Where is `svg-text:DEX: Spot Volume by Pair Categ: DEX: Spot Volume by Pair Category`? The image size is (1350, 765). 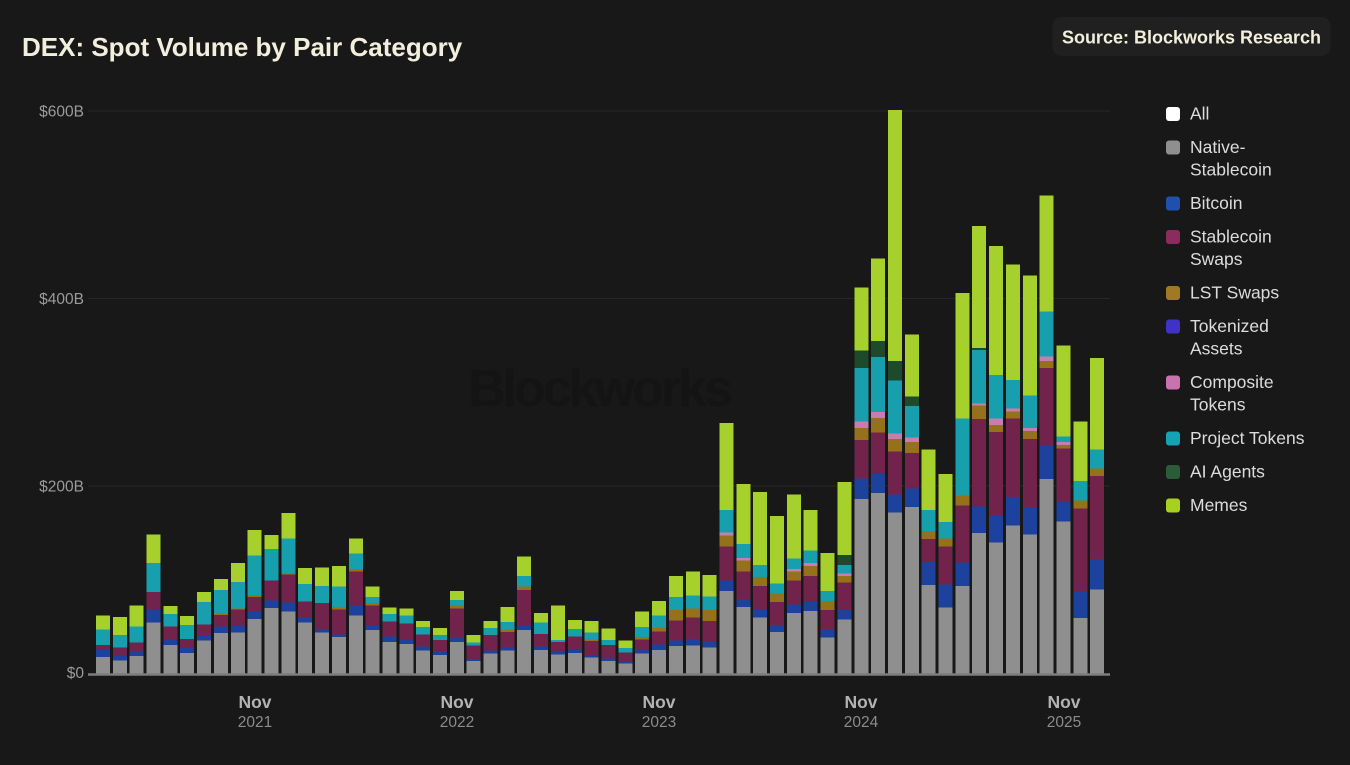 svg-text:DEX: Spot Volume by Pair Categ: DEX: Spot Volume by Pair Category is located at coordinates (242, 47).